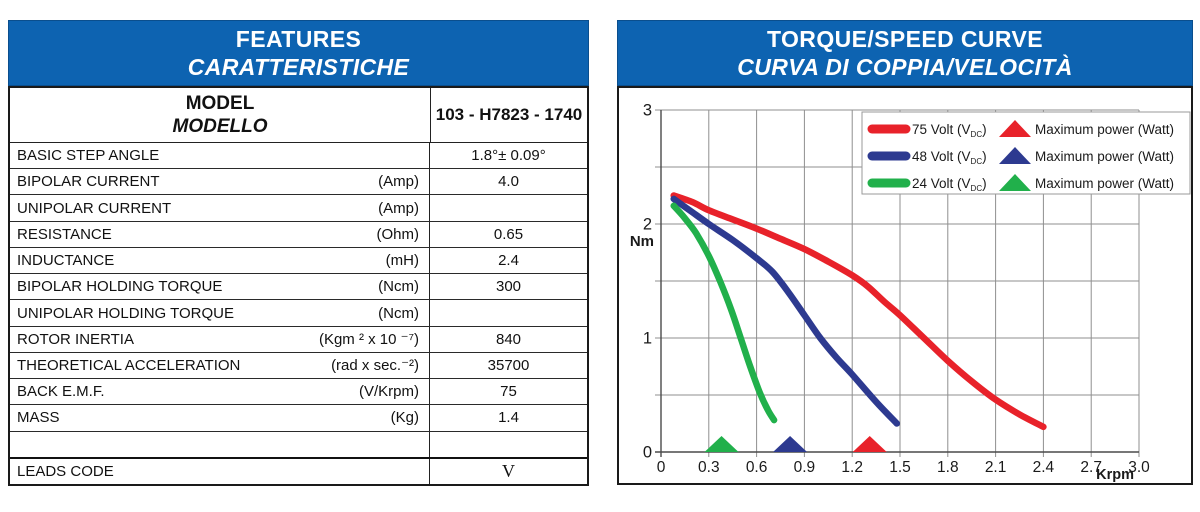 Image resolution: width=1200 pixels, height=512 pixels. Describe the element at coordinates (790, 444) in the screenshot. I see `max-power-marker-48v` at that location.